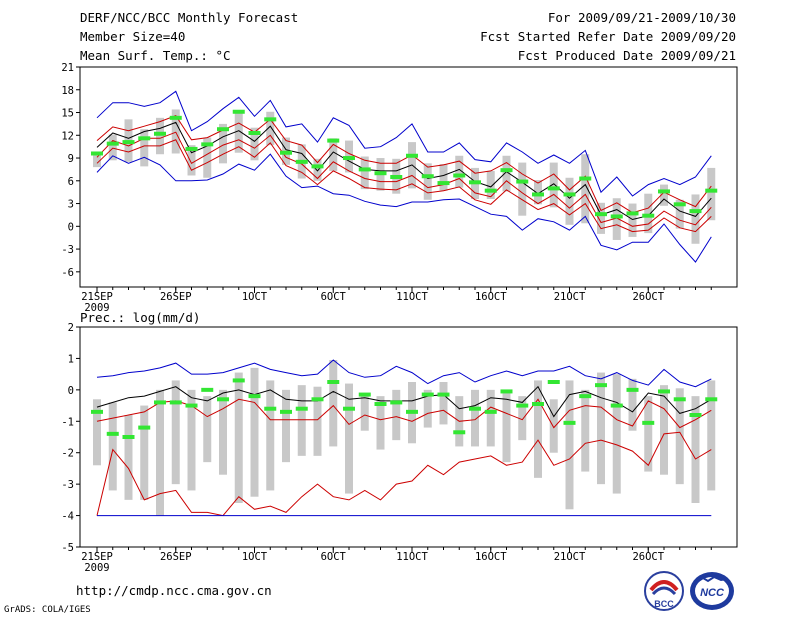 The image size is (800, 618). I want to click on temperature-x-tick-label: 1OCT, so click(255, 297).